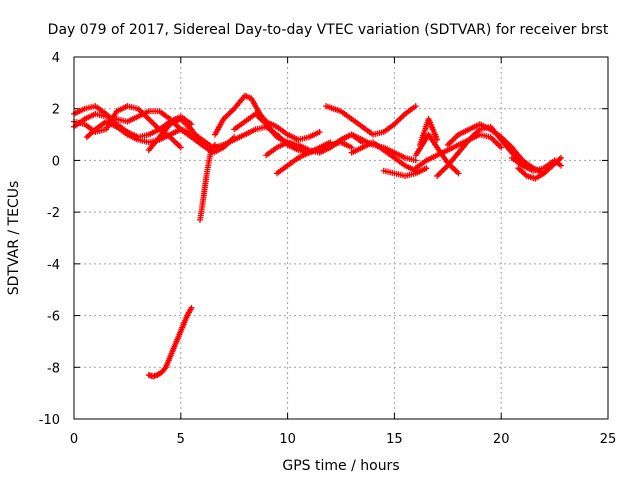 This screenshot has width=640, height=480. I want to click on x-tick-label: 0, so click(74, 439).